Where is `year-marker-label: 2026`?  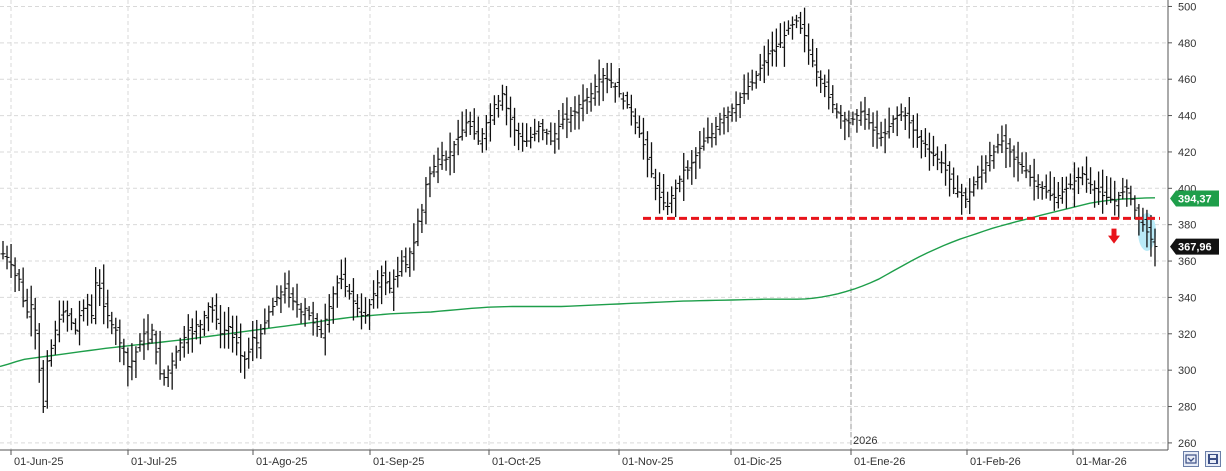 year-marker-label: 2026 is located at coordinates (865, 441).